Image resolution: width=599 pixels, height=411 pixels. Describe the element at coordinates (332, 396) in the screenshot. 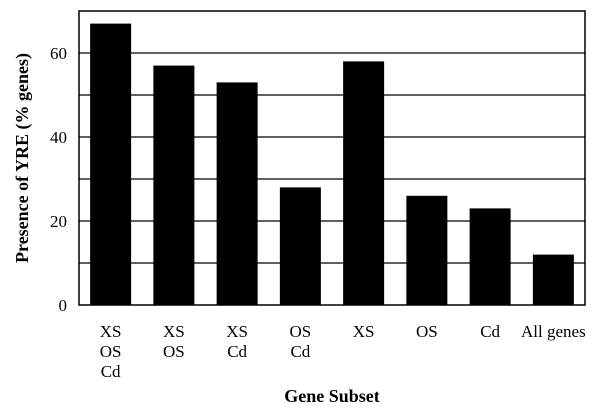

I see `x-axis-title: Gene Subset` at that location.